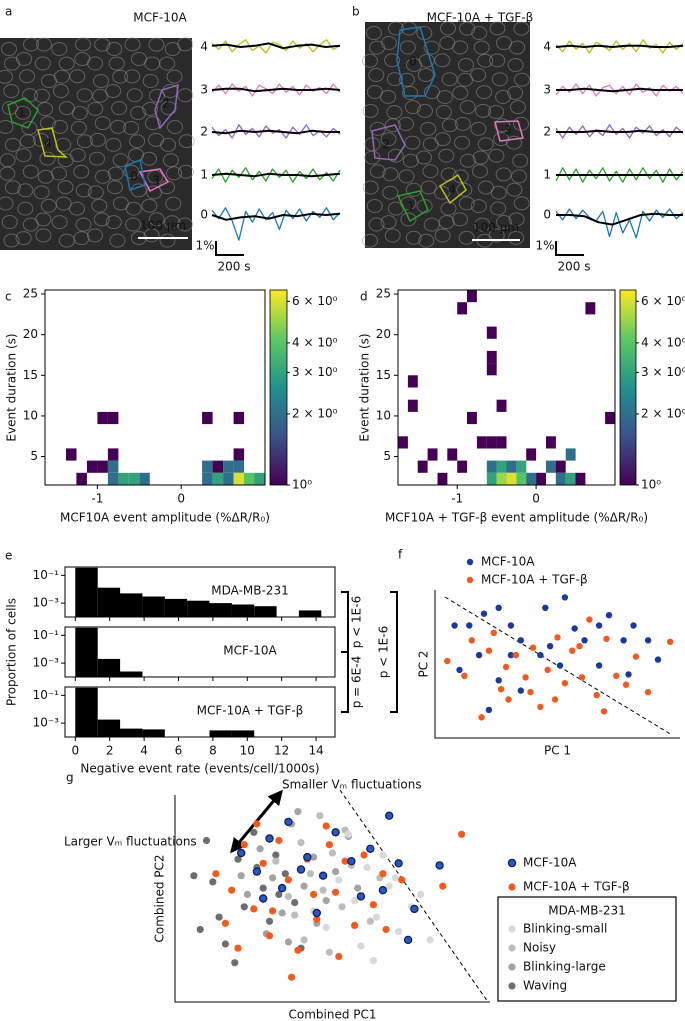  What do you see at coordinates (243, 610) in the screenshot?
I see `histogram-bar` at bounding box center [243, 610].